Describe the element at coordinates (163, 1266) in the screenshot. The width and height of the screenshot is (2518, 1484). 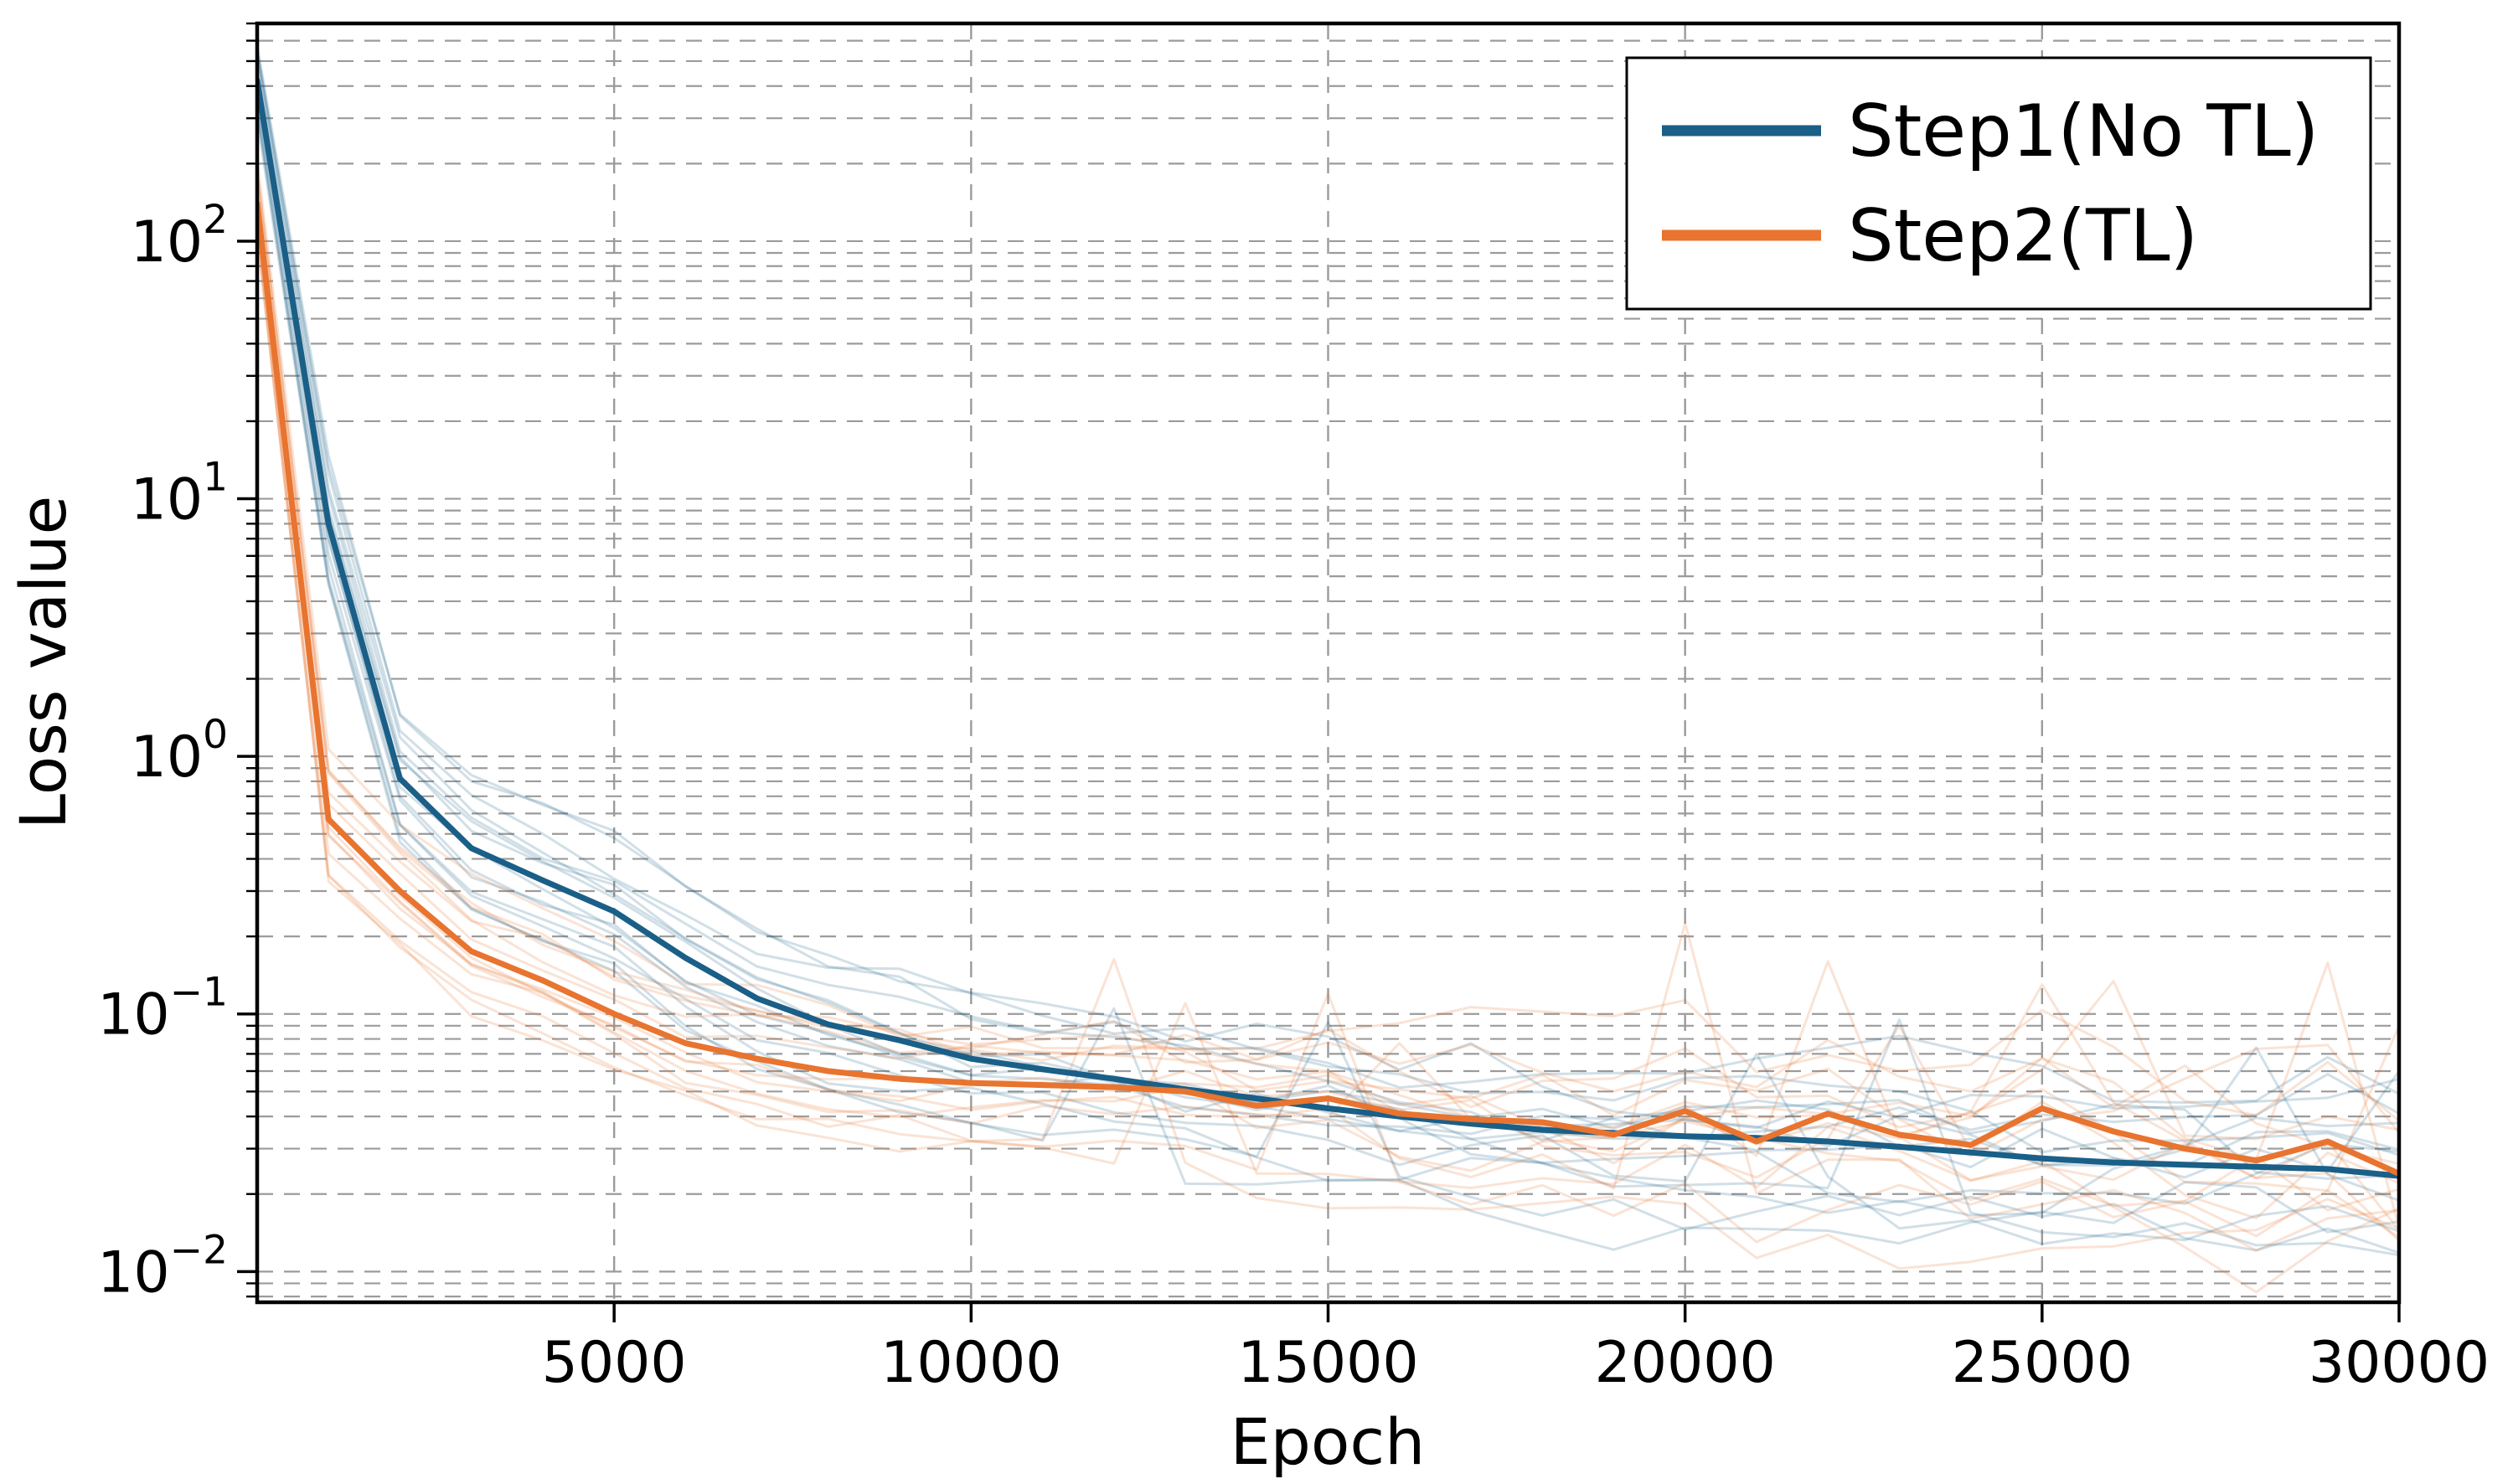
I see `y-tick-label: 10⁻²` at that location.